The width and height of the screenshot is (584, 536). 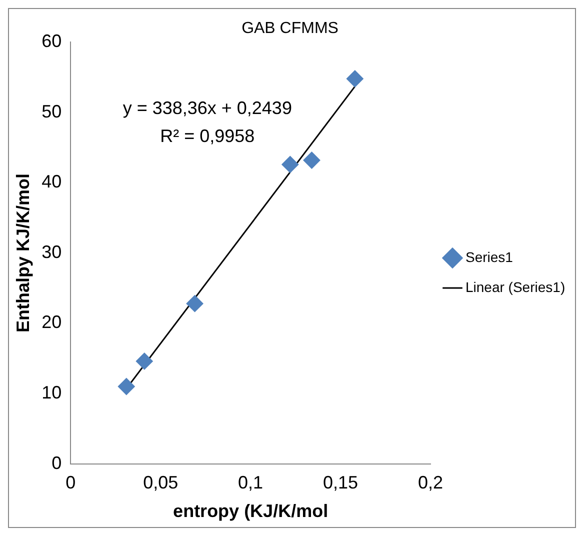 What do you see at coordinates (52, 41) in the screenshot?
I see `y-tick-label: 60` at bounding box center [52, 41].